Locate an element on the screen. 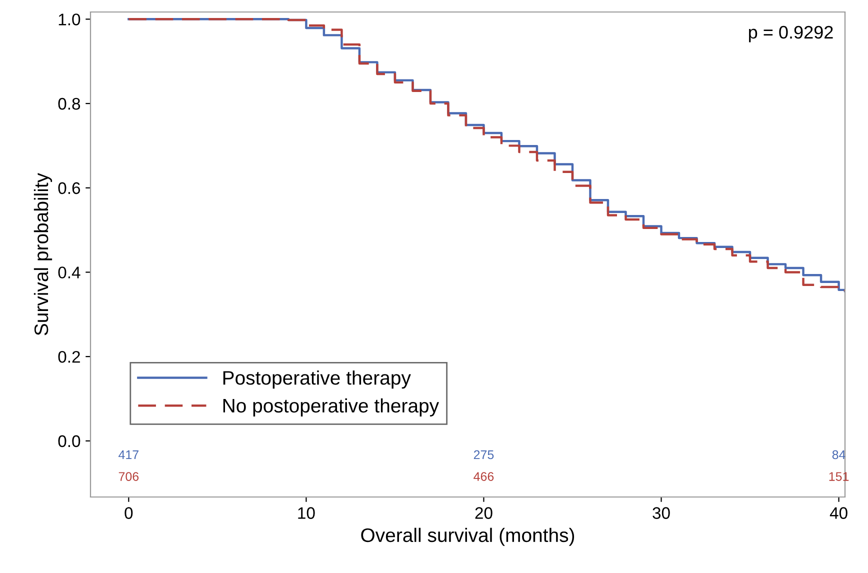 The image size is (868, 573). annotation: p = 0.9292 is located at coordinates (791, 34).